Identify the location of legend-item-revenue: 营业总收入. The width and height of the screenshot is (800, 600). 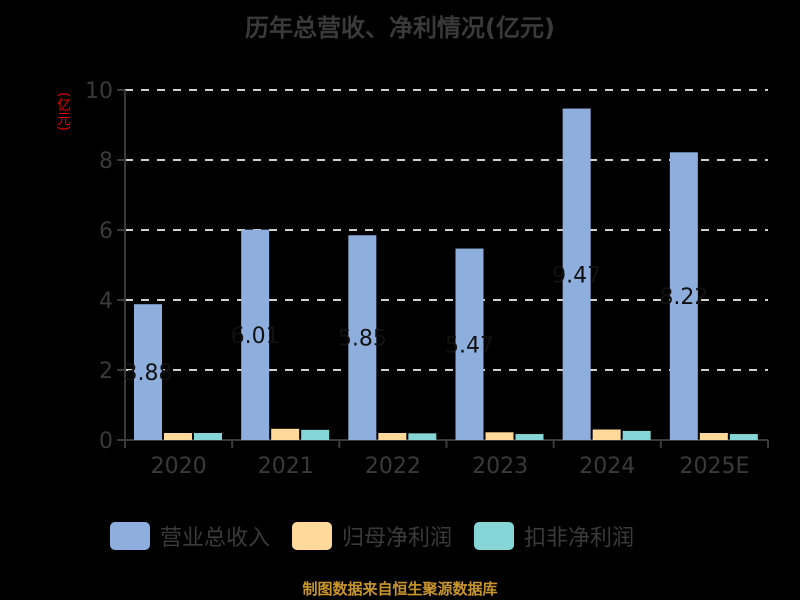
(190, 536).